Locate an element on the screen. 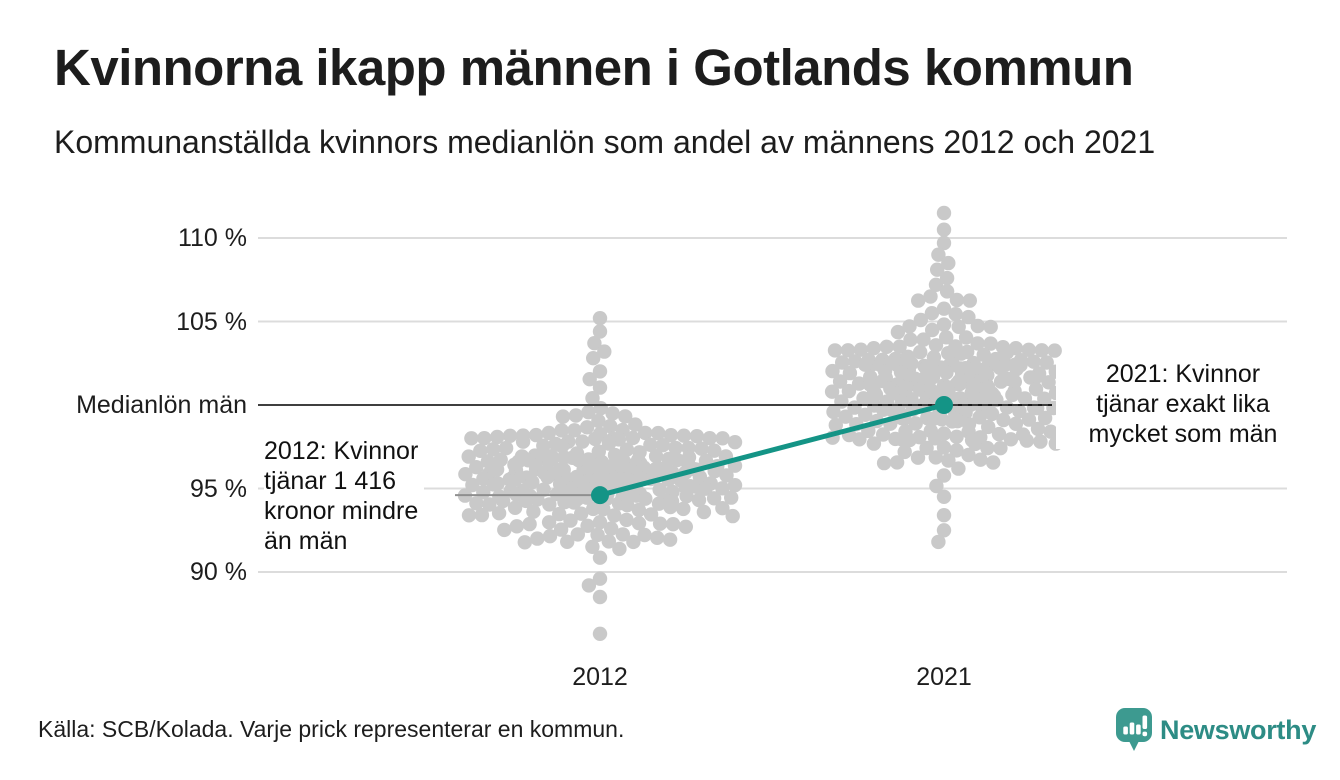 Image resolution: width=1340 pixels, height=780 pixels. newsworthy-logo: Newsworthy is located at coordinates (1216, 730).